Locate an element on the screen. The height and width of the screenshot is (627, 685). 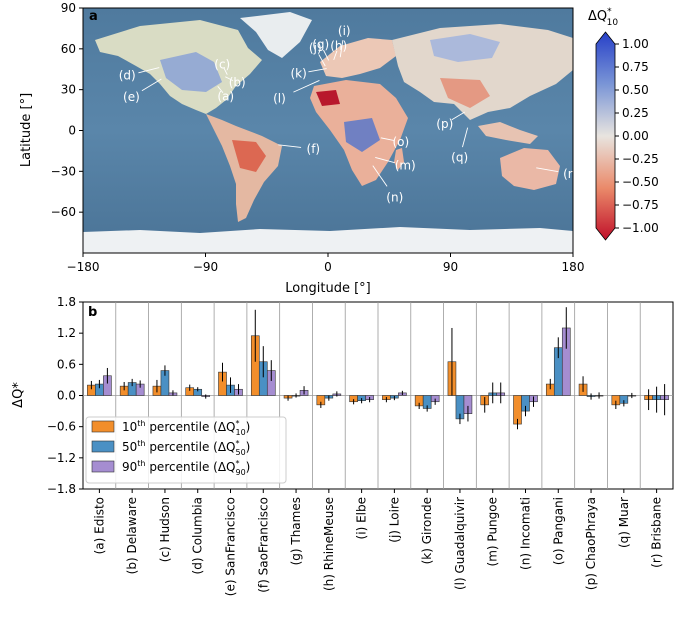
map-x-tick-label: −90 is located at coordinates (205, 267).